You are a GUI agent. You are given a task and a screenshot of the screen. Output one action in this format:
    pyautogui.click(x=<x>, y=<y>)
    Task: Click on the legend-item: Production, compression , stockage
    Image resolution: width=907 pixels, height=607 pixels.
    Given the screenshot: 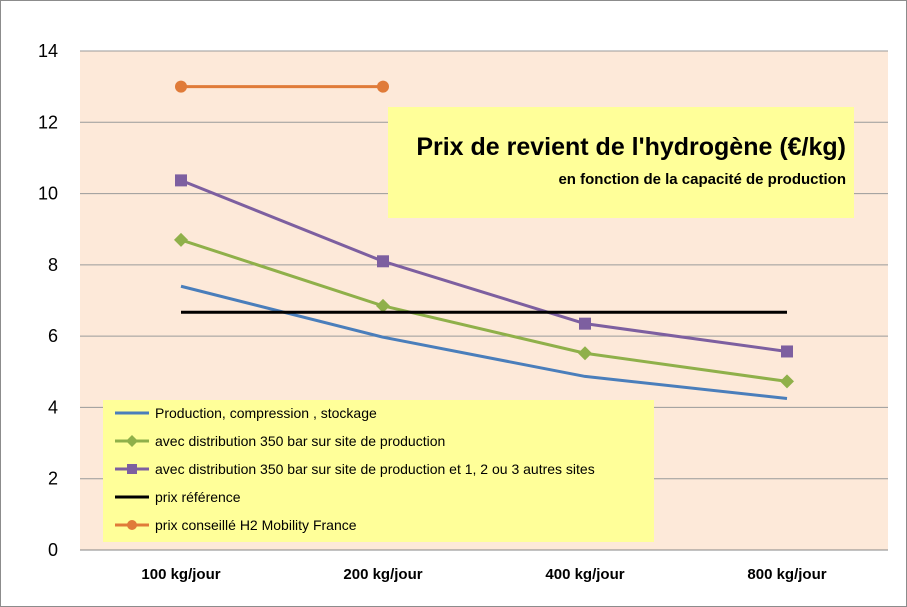 What is the action you would take?
    pyautogui.click(x=246, y=413)
    